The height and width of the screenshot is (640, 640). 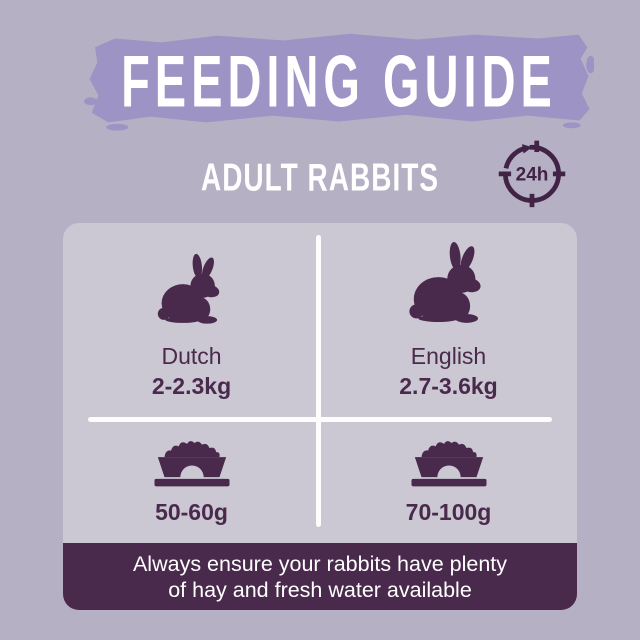 I want to click on row-divider, so click(x=320, y=419).